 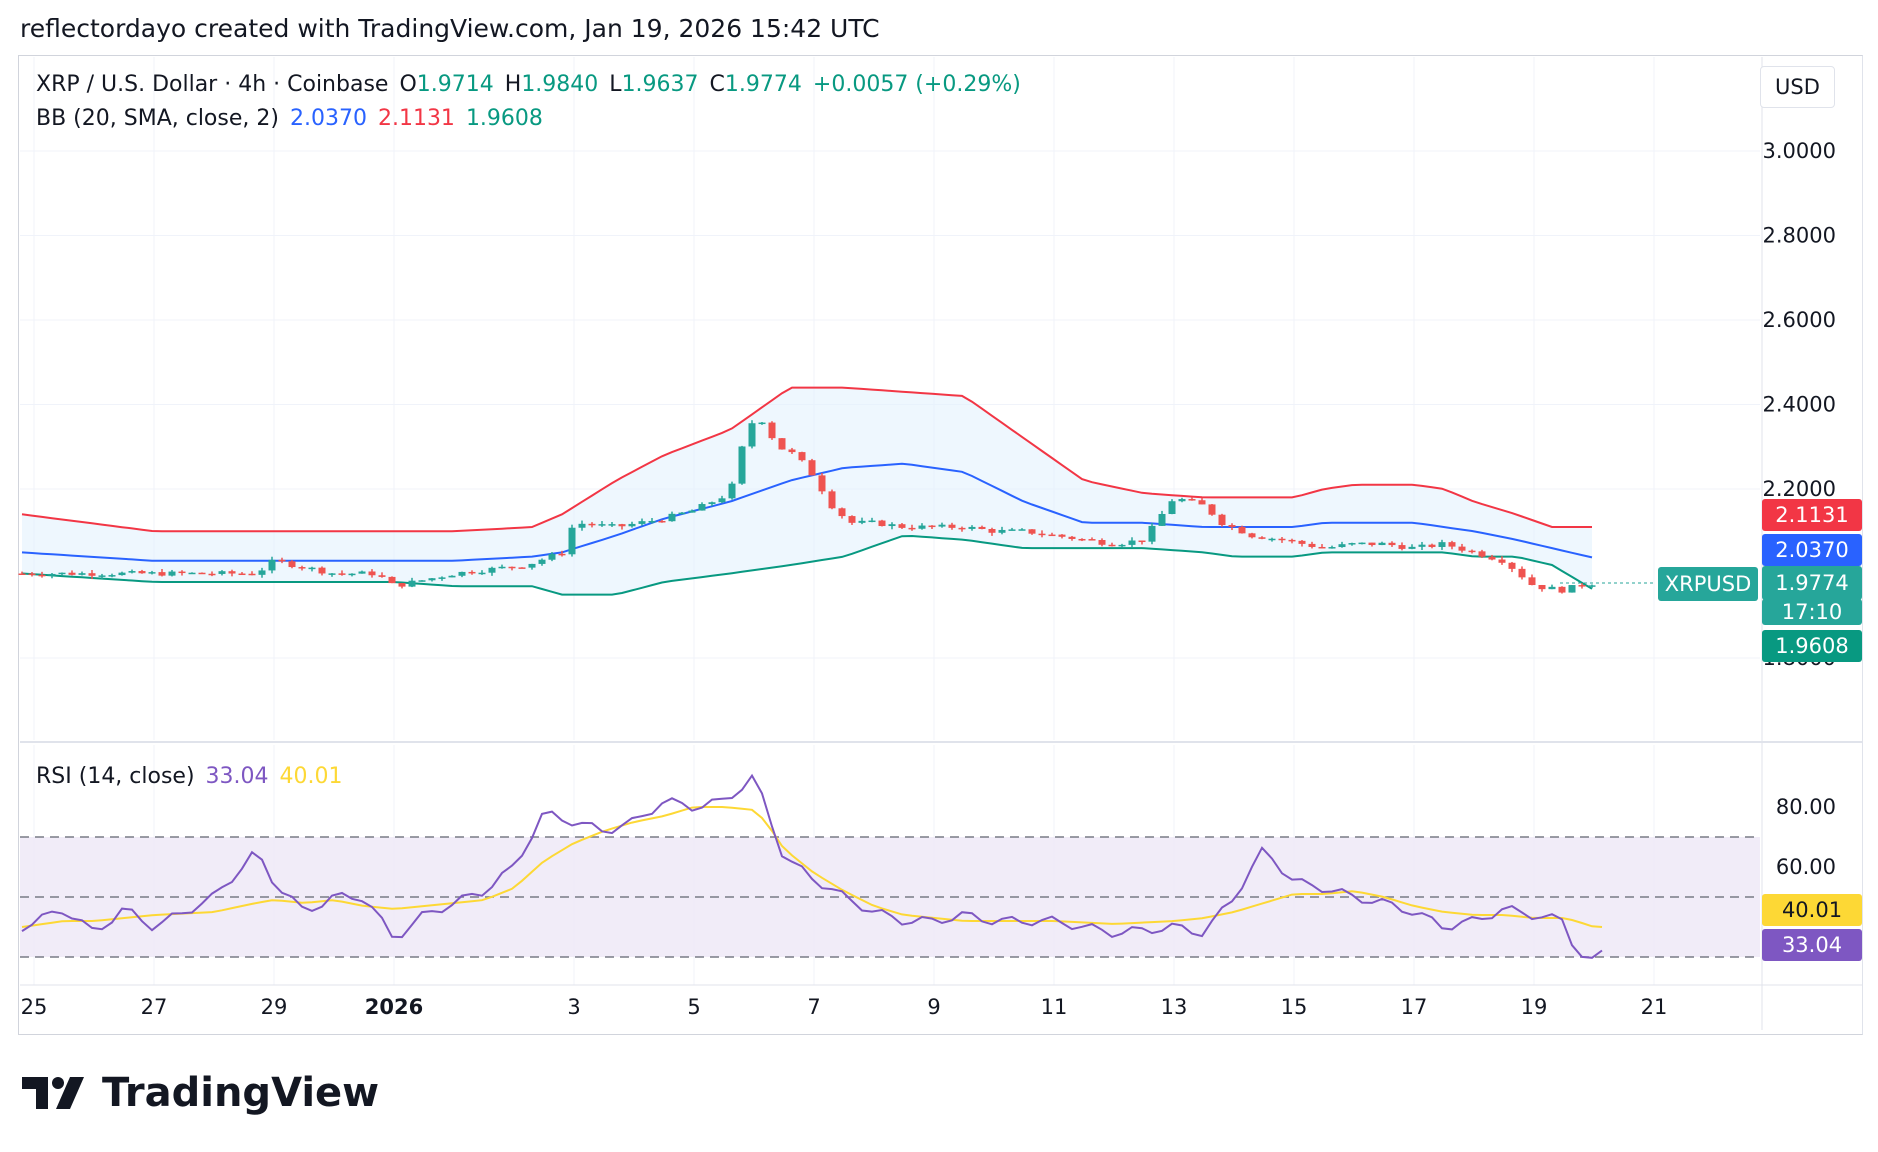 I want to click on bb-basis-value: 2.0370, so click(x=328, y=118).